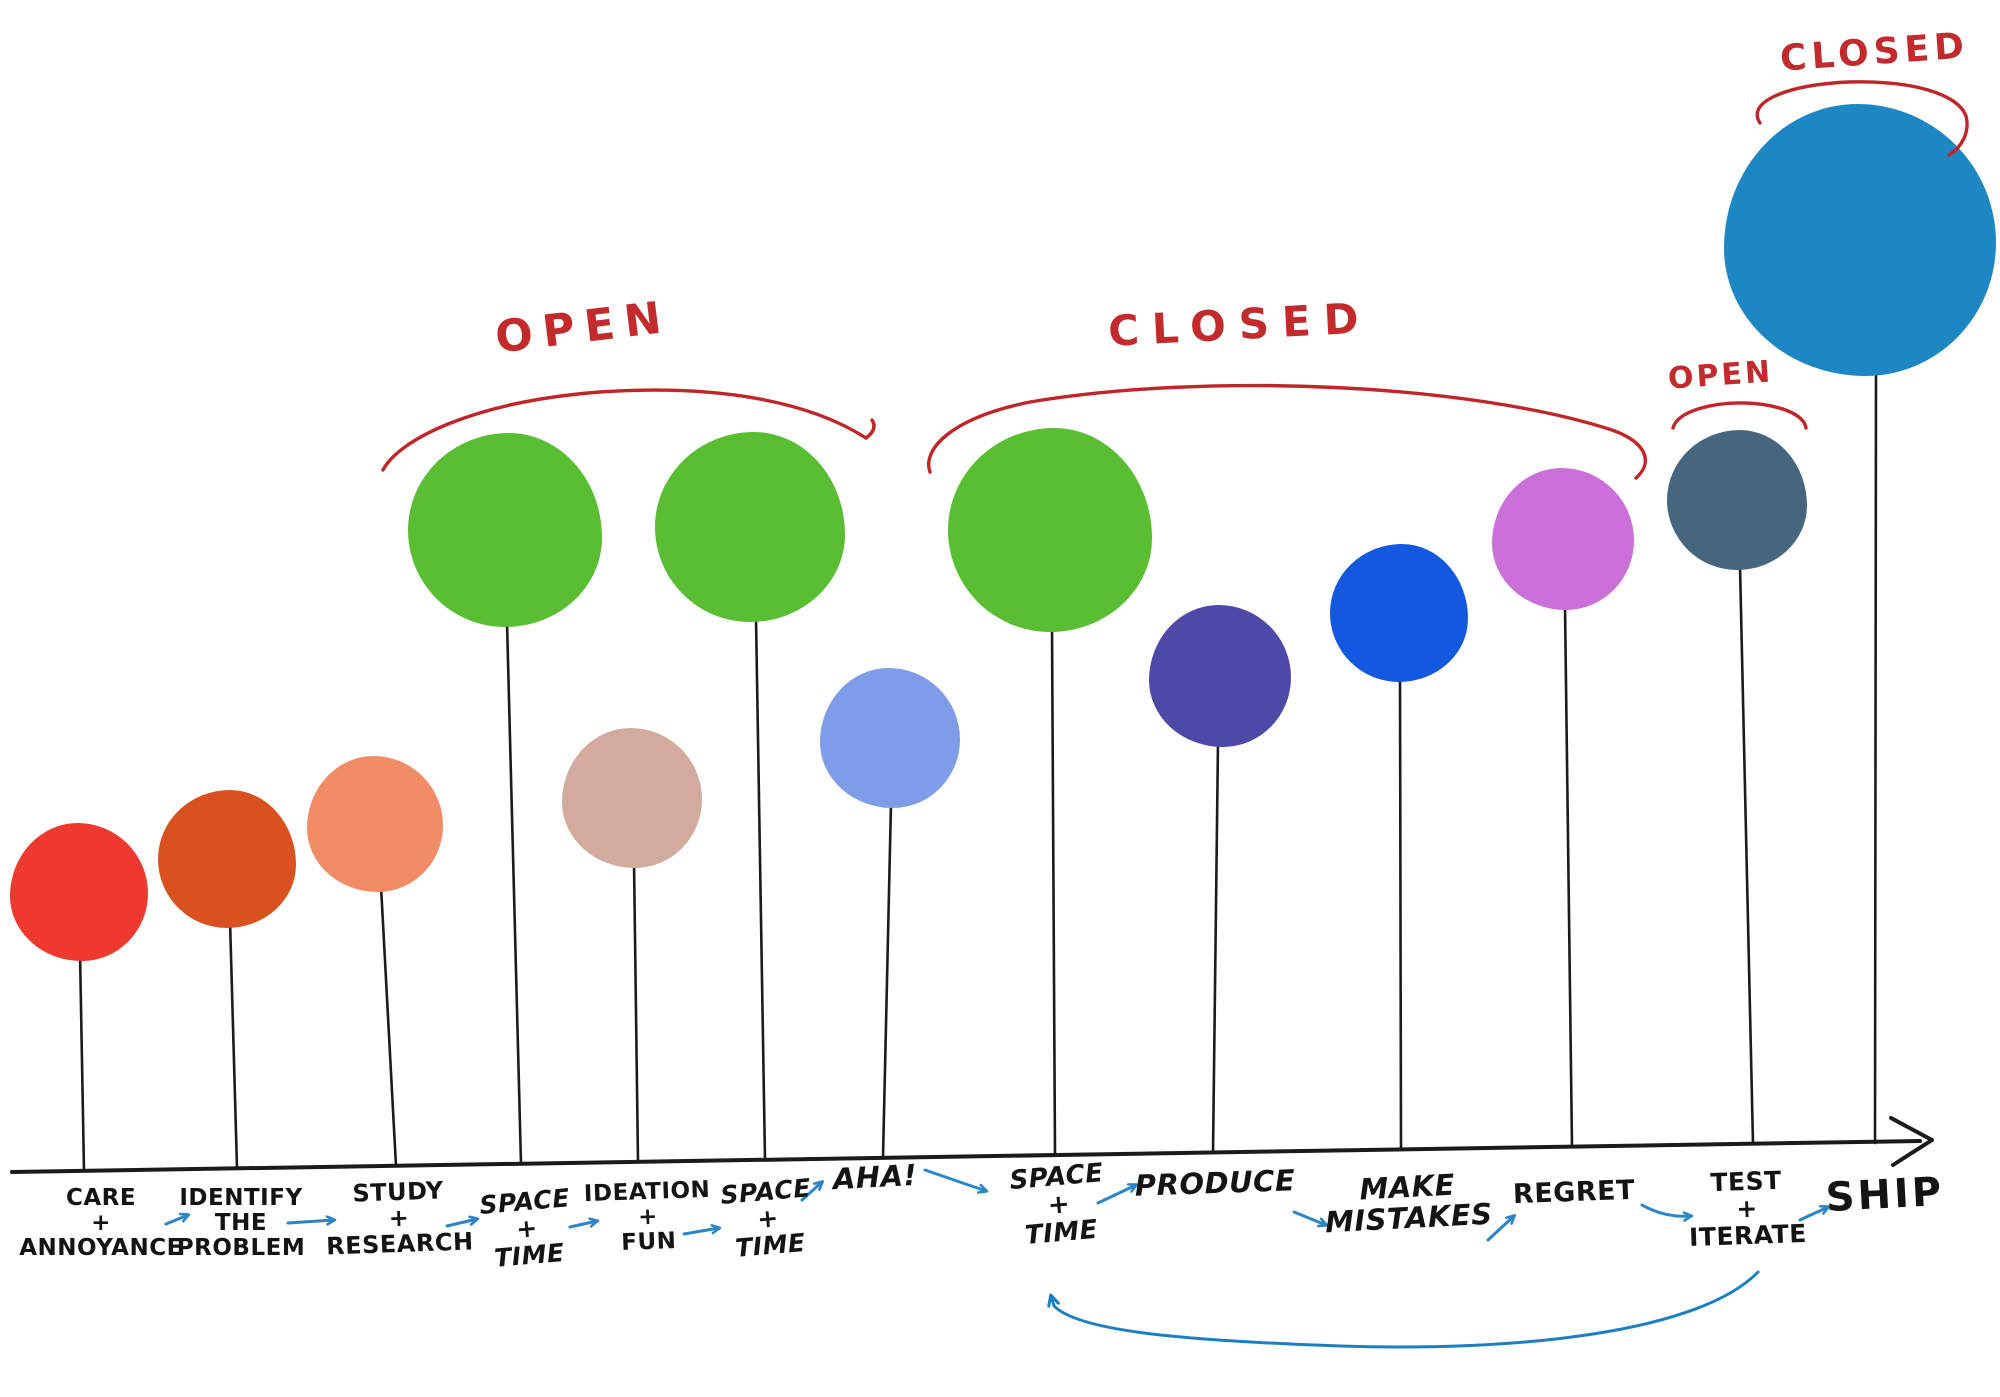 This screenshot has width=2000, height=1397. What do you see at coordinates (1720, 375) in the screenshot?
I see `annotation-open-right: OPEN` at bounding box center [1720, 375].